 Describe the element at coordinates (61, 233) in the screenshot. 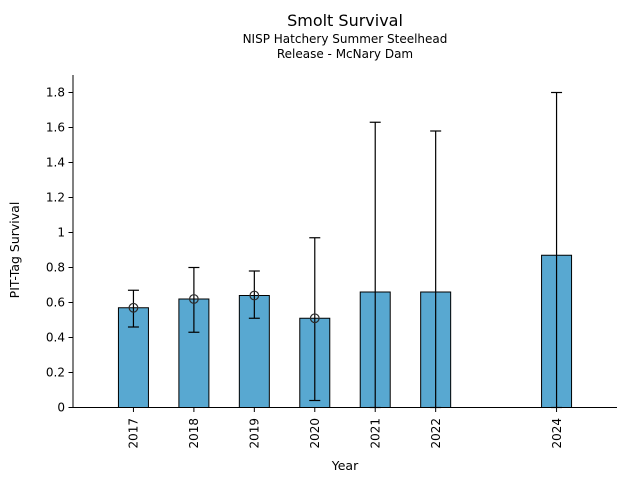

I see `y-tick-label-1: 1` at that location.